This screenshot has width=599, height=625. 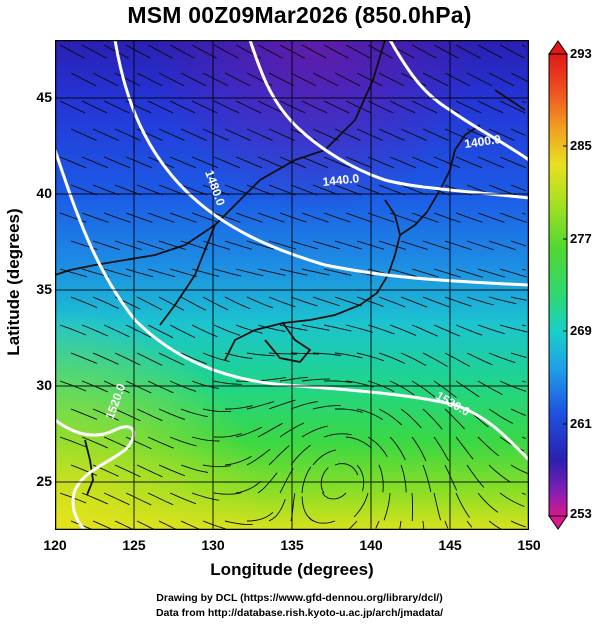 I want to click on colorbar-tick-label: 277, so click(x=581, y=238).